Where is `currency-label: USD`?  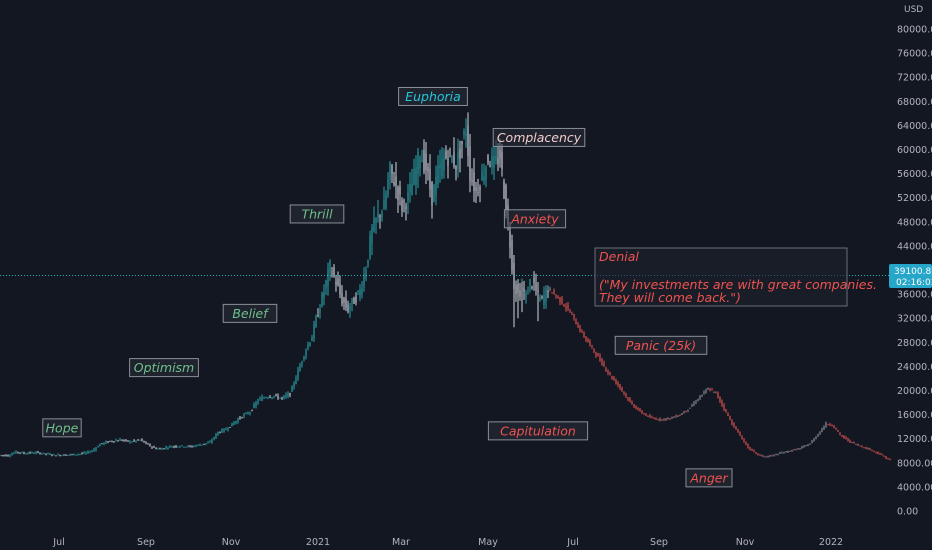 currency-label: USD is located at coordinates (913, 10).